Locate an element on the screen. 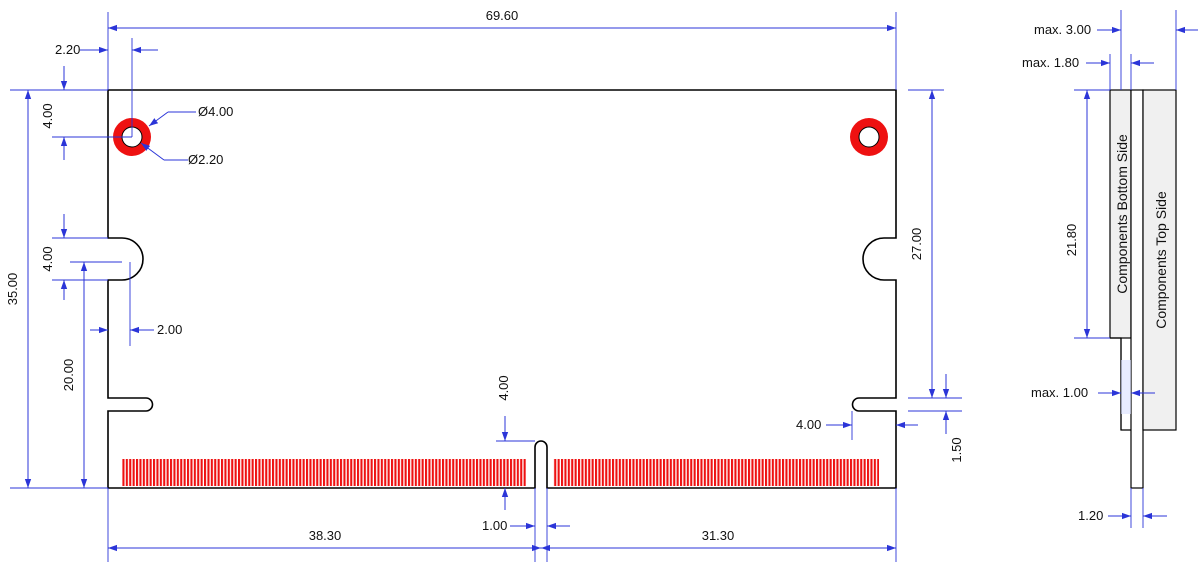 Image resolution: width=1203 pixels, height=570 pixels. side-pcb-thickness-text: 1.20 is located at coordinates (1090, 515).